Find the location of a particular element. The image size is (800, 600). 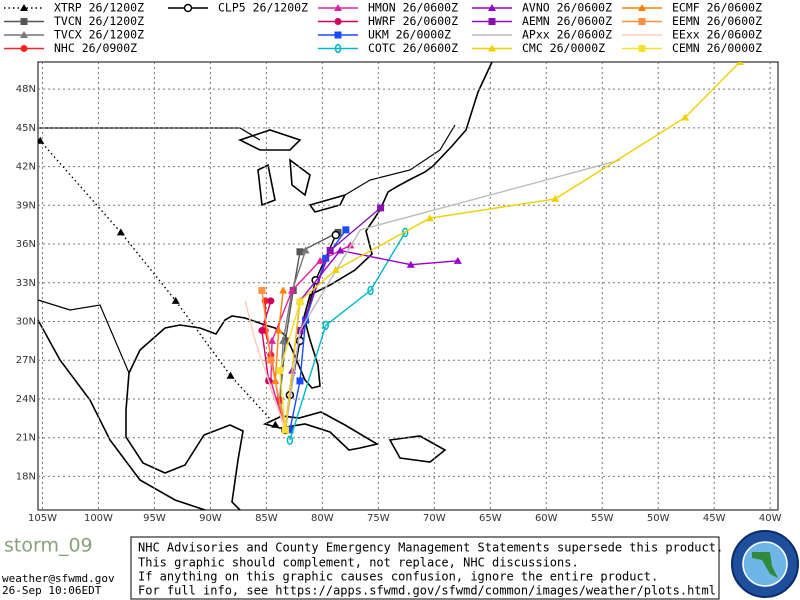

x-tick-label: 40W is located at coordinates (770, 518).